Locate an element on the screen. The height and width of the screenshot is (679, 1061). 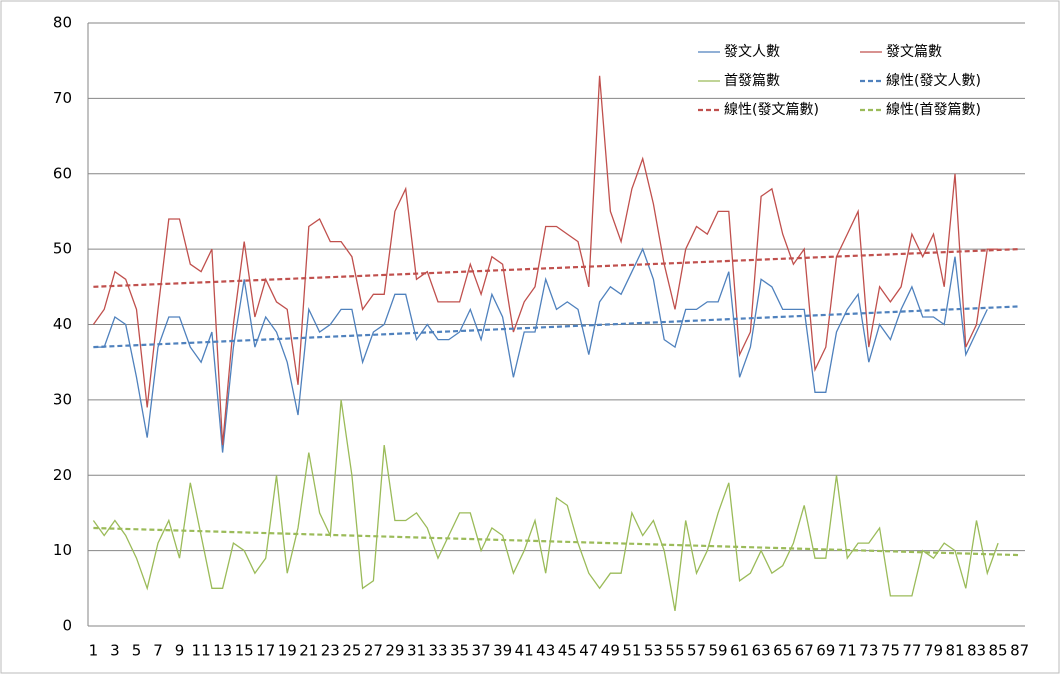
x-tick-label: 29 is located at coordinates (394, 651).